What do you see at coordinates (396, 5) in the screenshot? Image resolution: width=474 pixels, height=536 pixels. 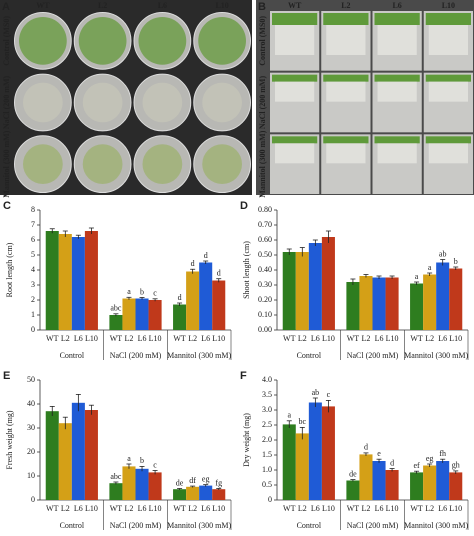 I see `column-label: L6` at bounding box center [396, 5].